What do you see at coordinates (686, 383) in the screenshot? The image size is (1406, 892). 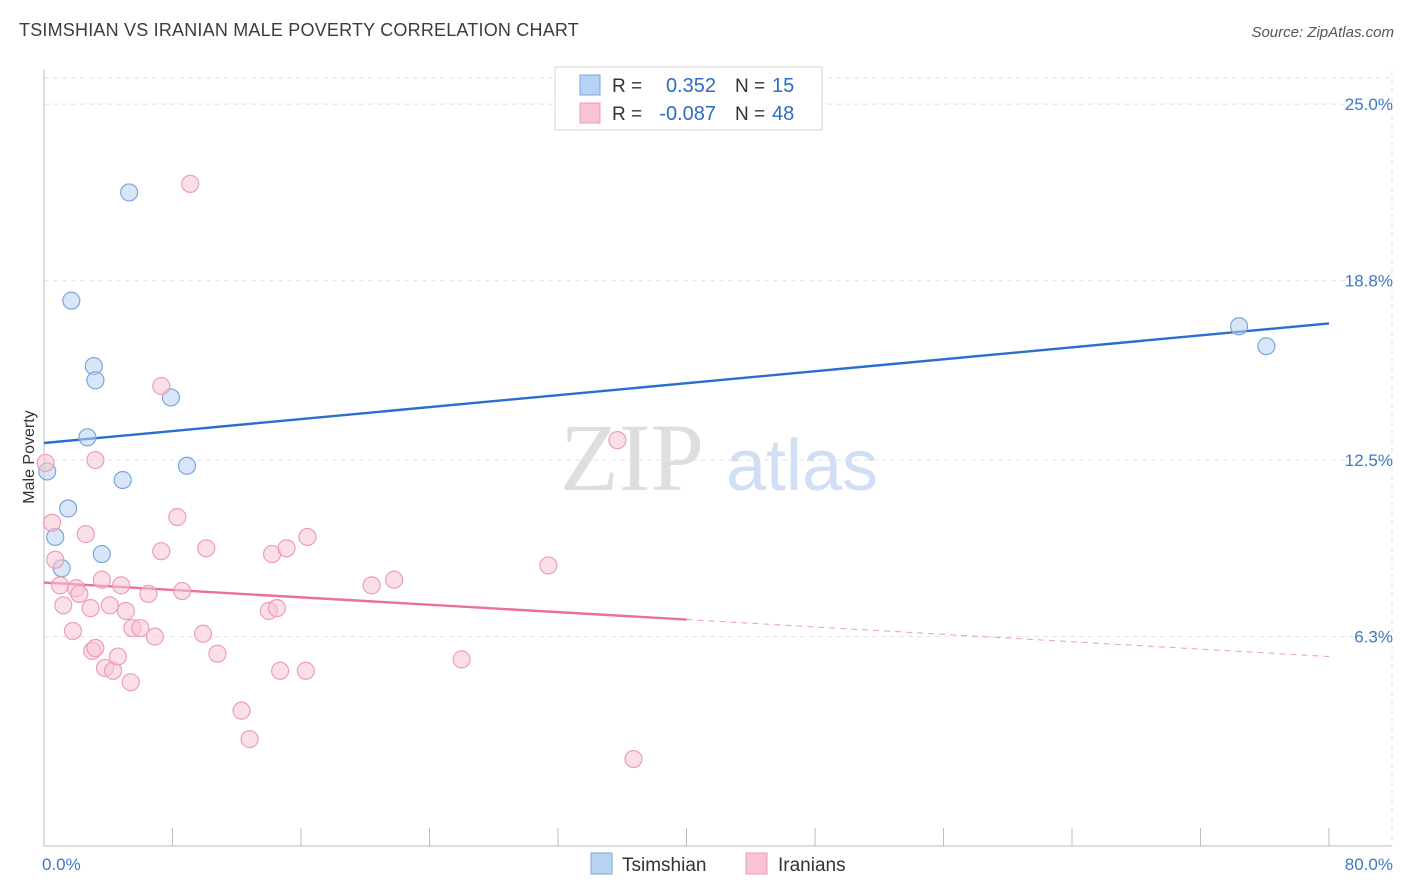 I see `trend-line-tsimshian` at bounding box center [686, 383].